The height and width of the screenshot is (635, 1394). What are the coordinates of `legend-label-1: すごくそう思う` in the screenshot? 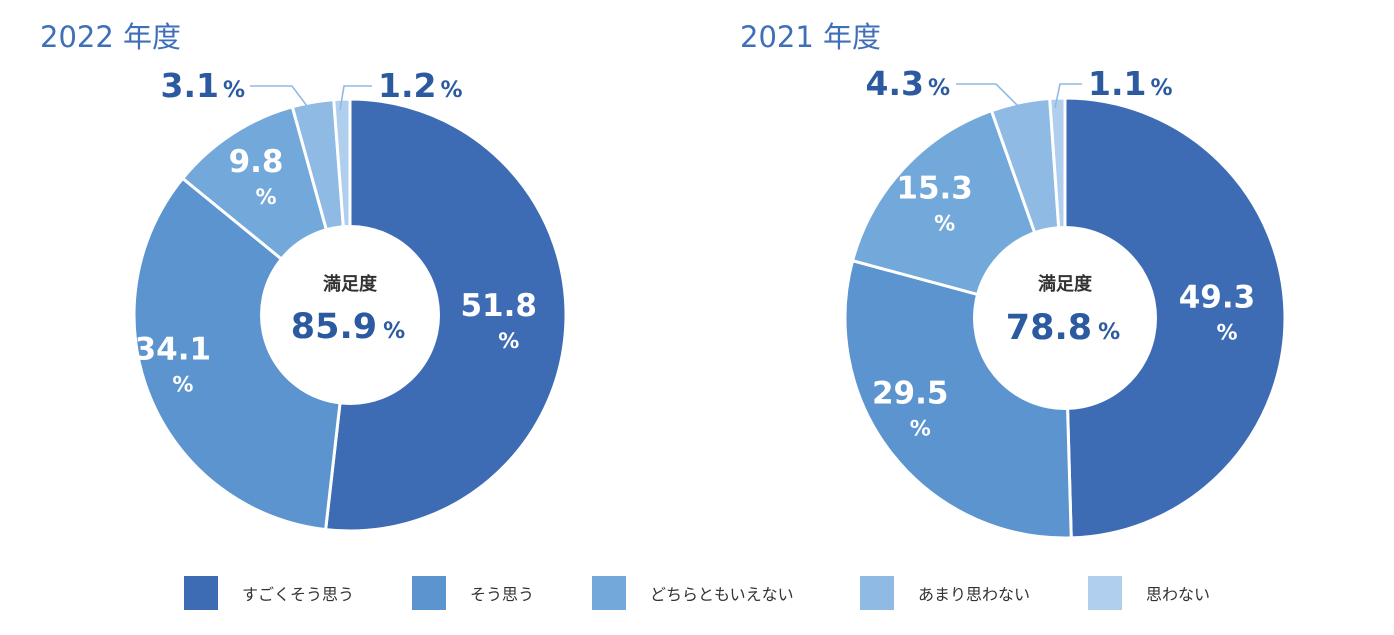 It's located at (298, 594).